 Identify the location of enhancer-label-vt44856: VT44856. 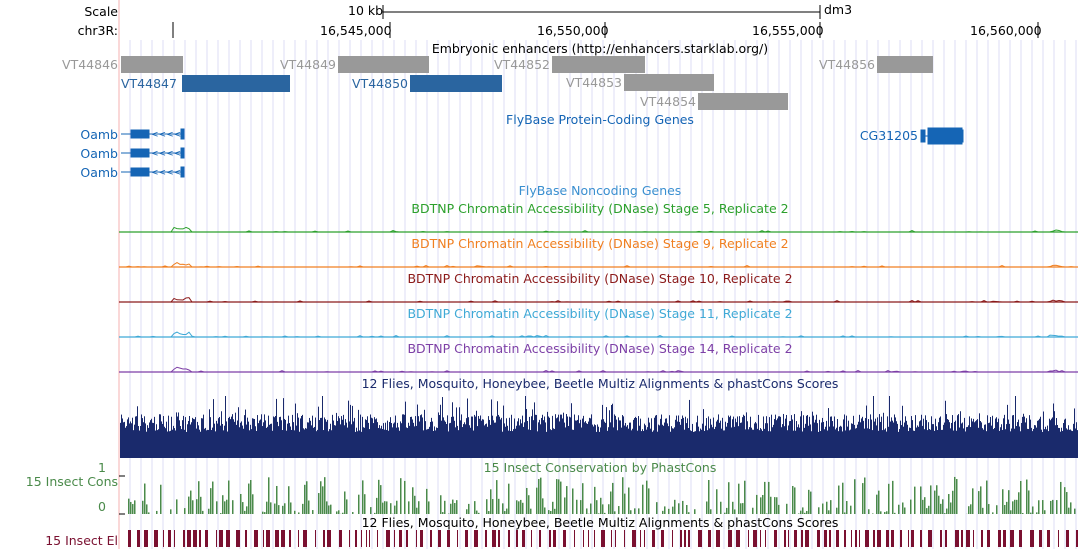
(847, 64).